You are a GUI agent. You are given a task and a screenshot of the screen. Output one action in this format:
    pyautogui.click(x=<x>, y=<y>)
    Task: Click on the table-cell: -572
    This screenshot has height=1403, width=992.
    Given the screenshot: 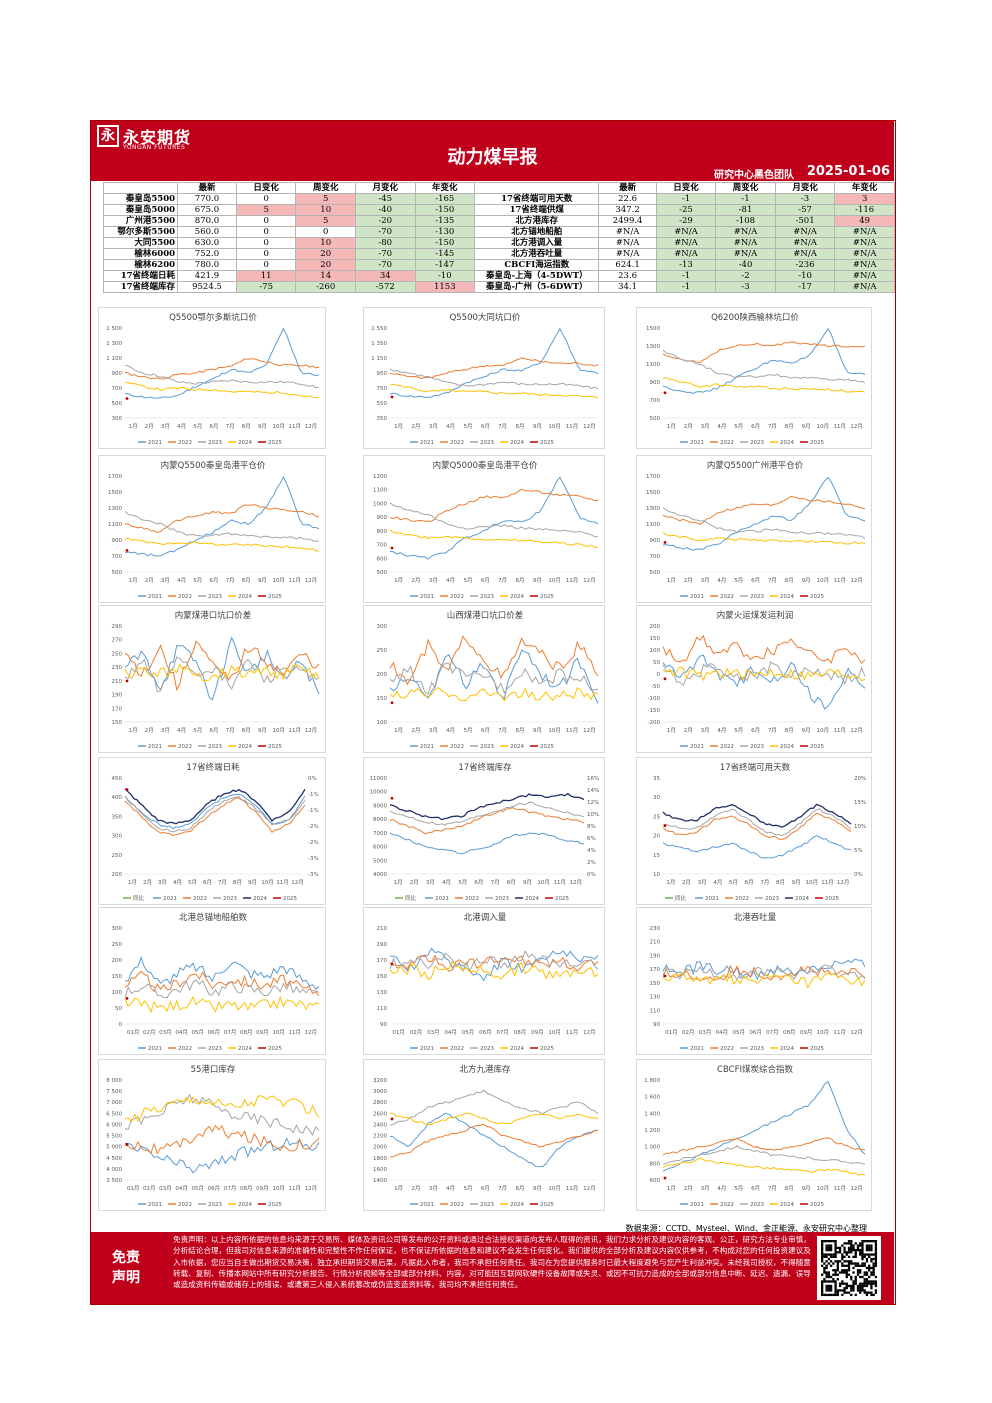 What is the action you would take?
    pyautogui.click(x=385, y=287)
    